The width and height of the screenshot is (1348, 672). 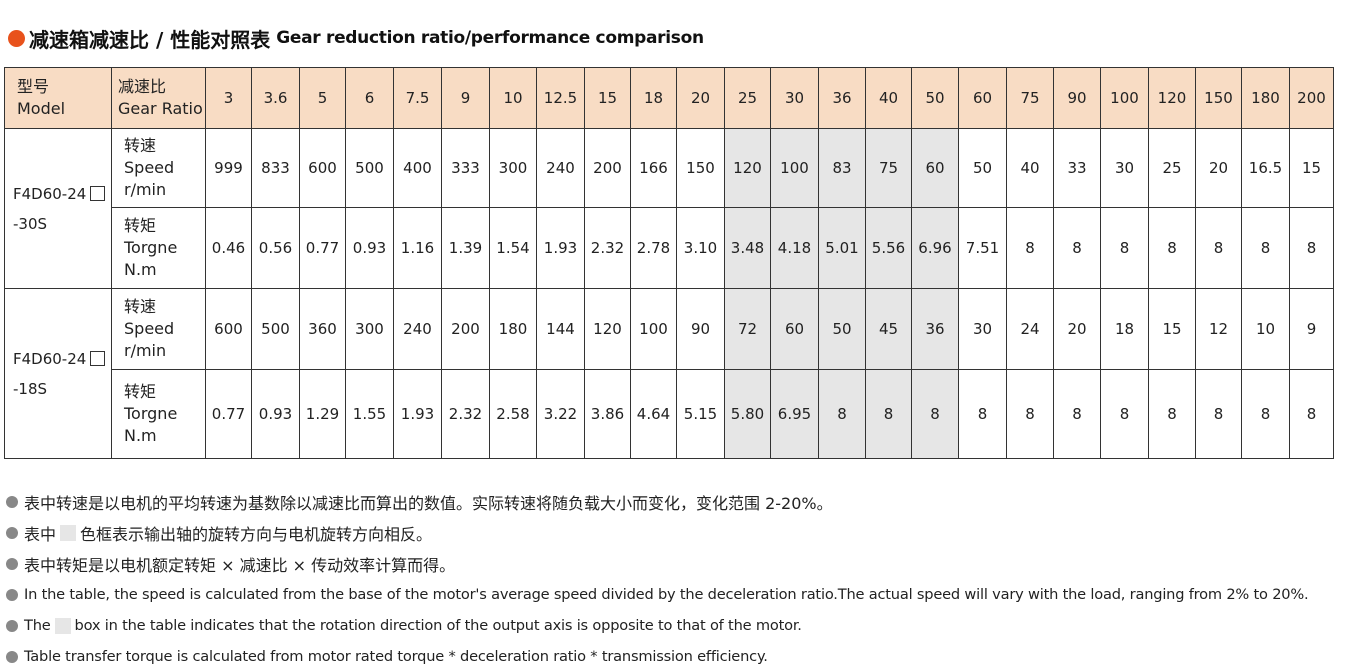 What do you see at coordinates (842, 168) in the screenshot?
I see `value-cell: 83` at bounding box center [842, 168].